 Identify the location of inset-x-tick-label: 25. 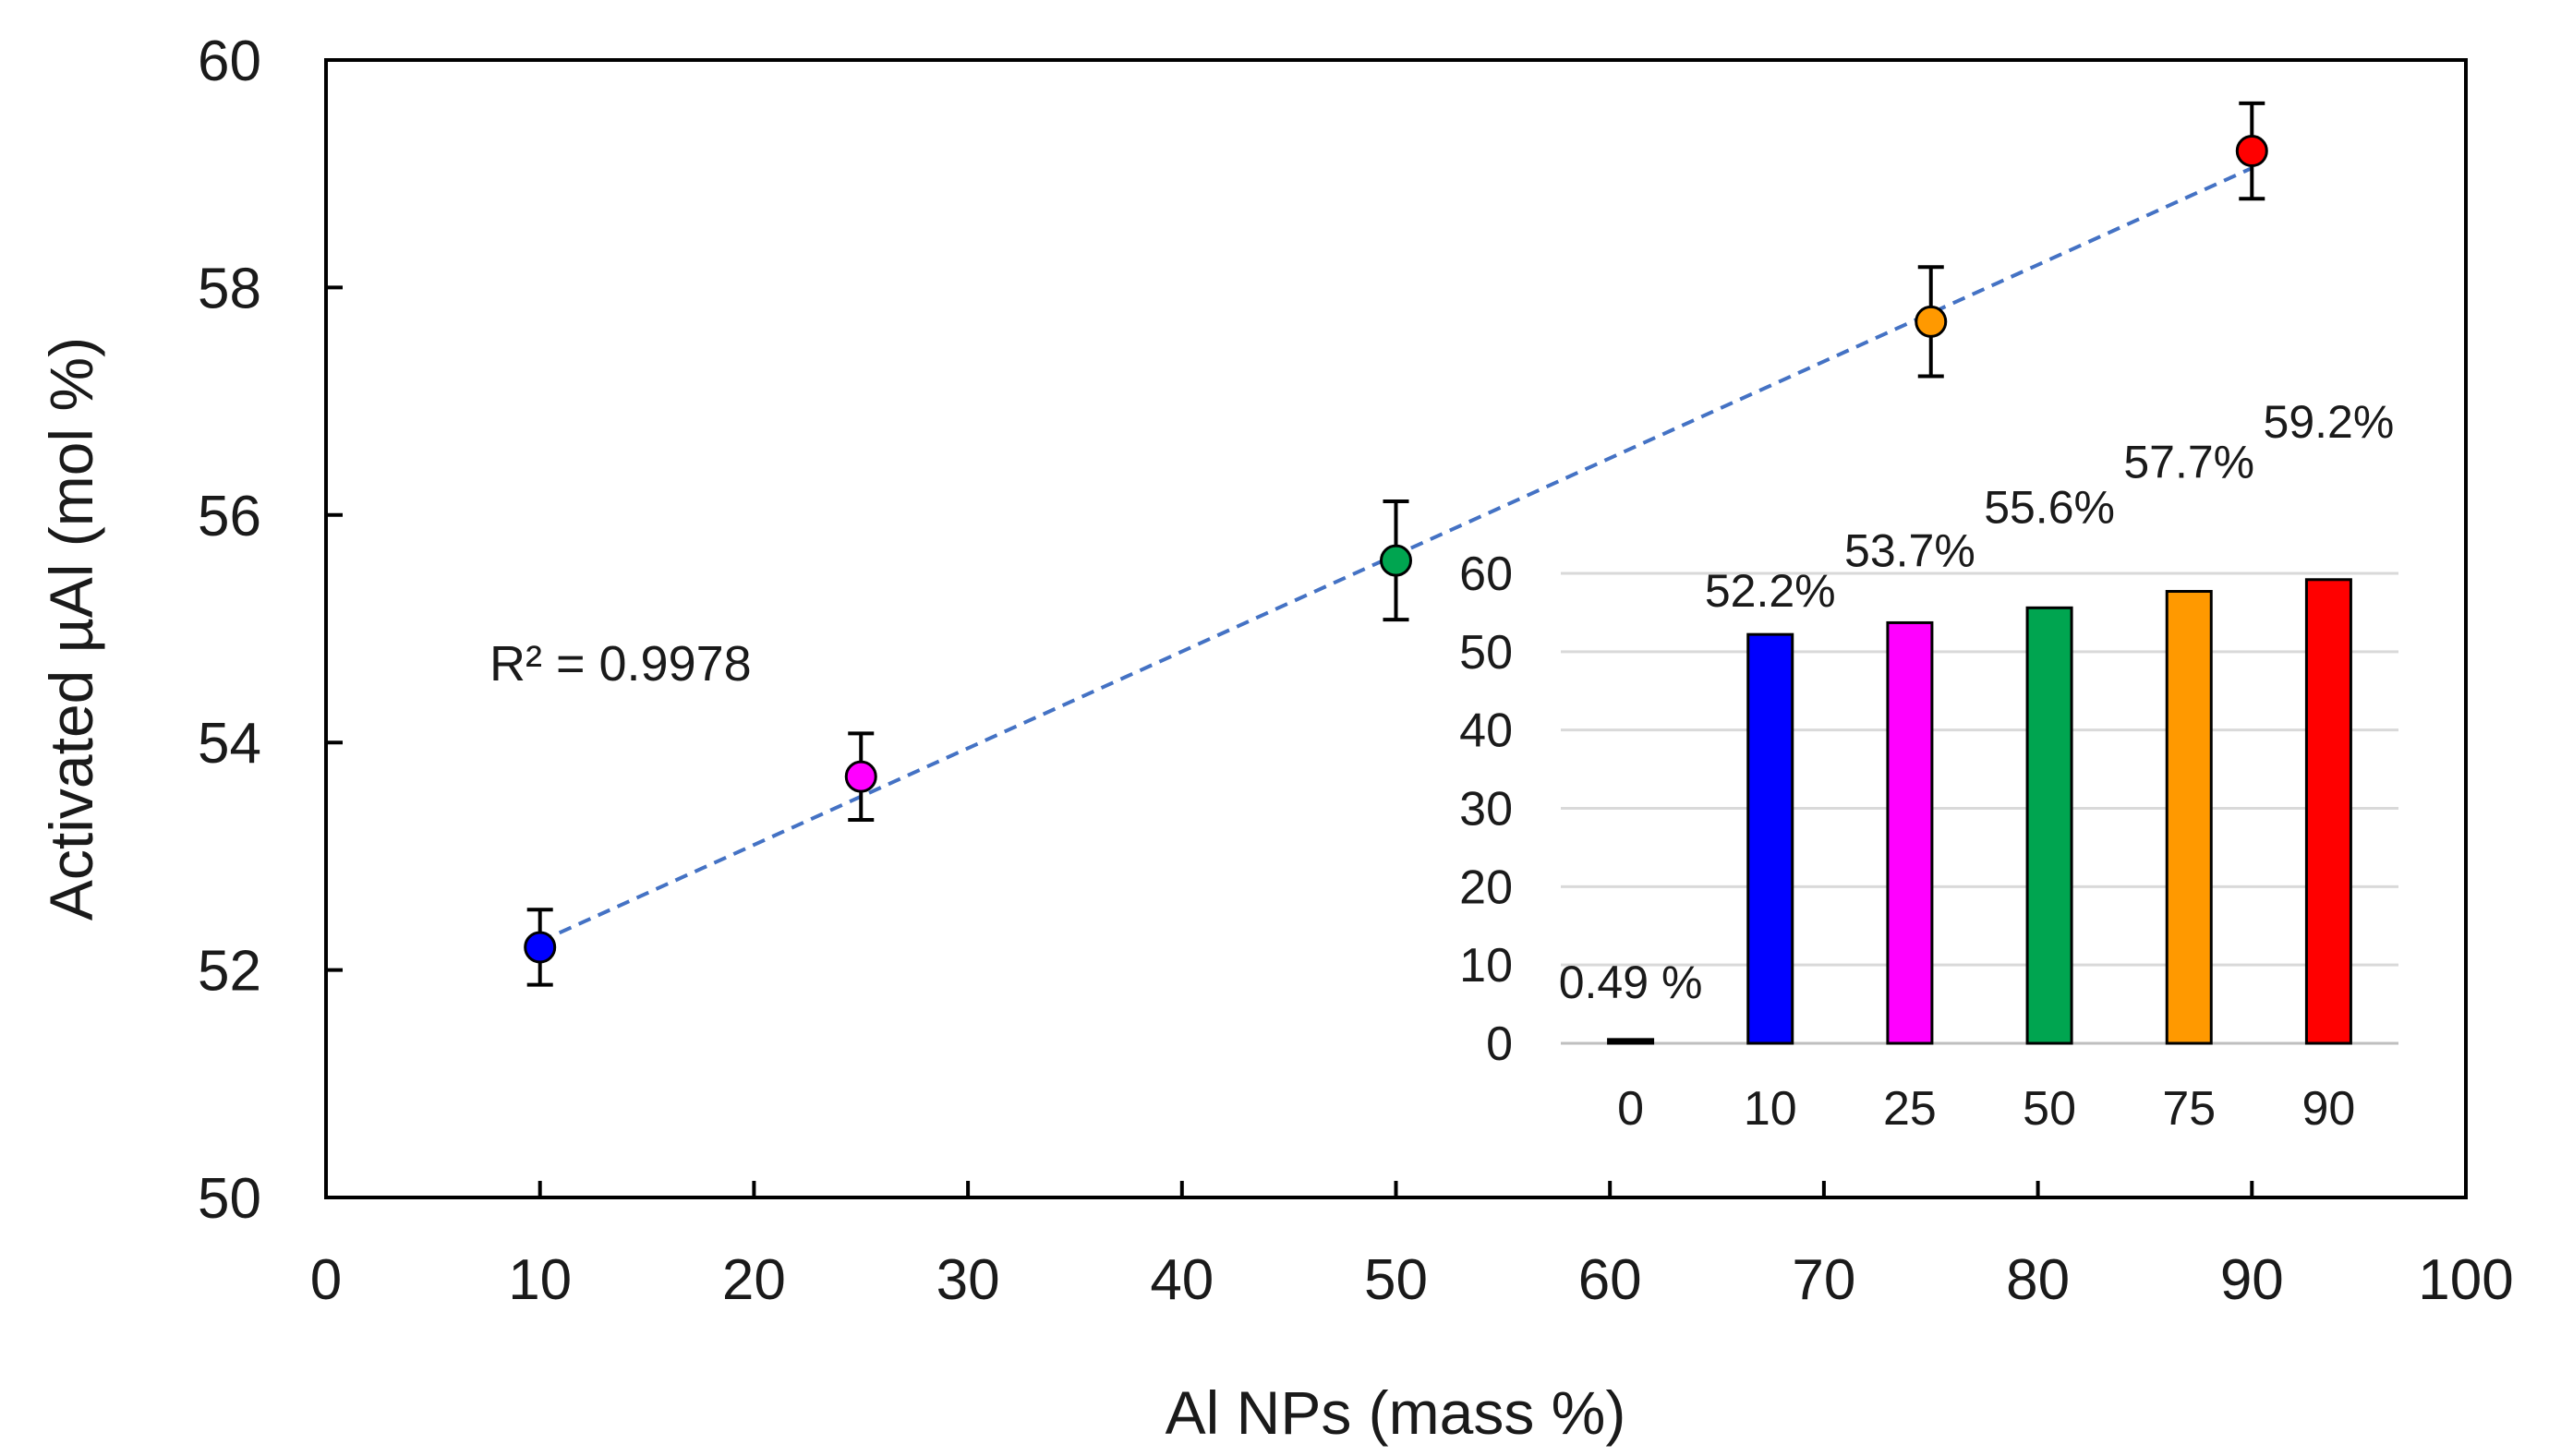
(1910, 1109).